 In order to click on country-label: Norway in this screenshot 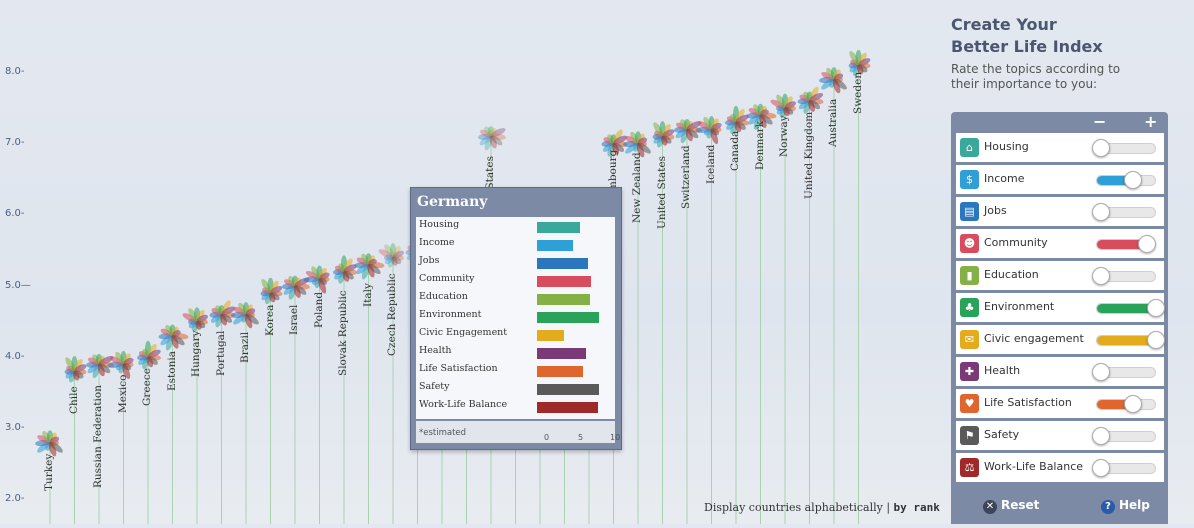, I will do `click(784, 136)`.